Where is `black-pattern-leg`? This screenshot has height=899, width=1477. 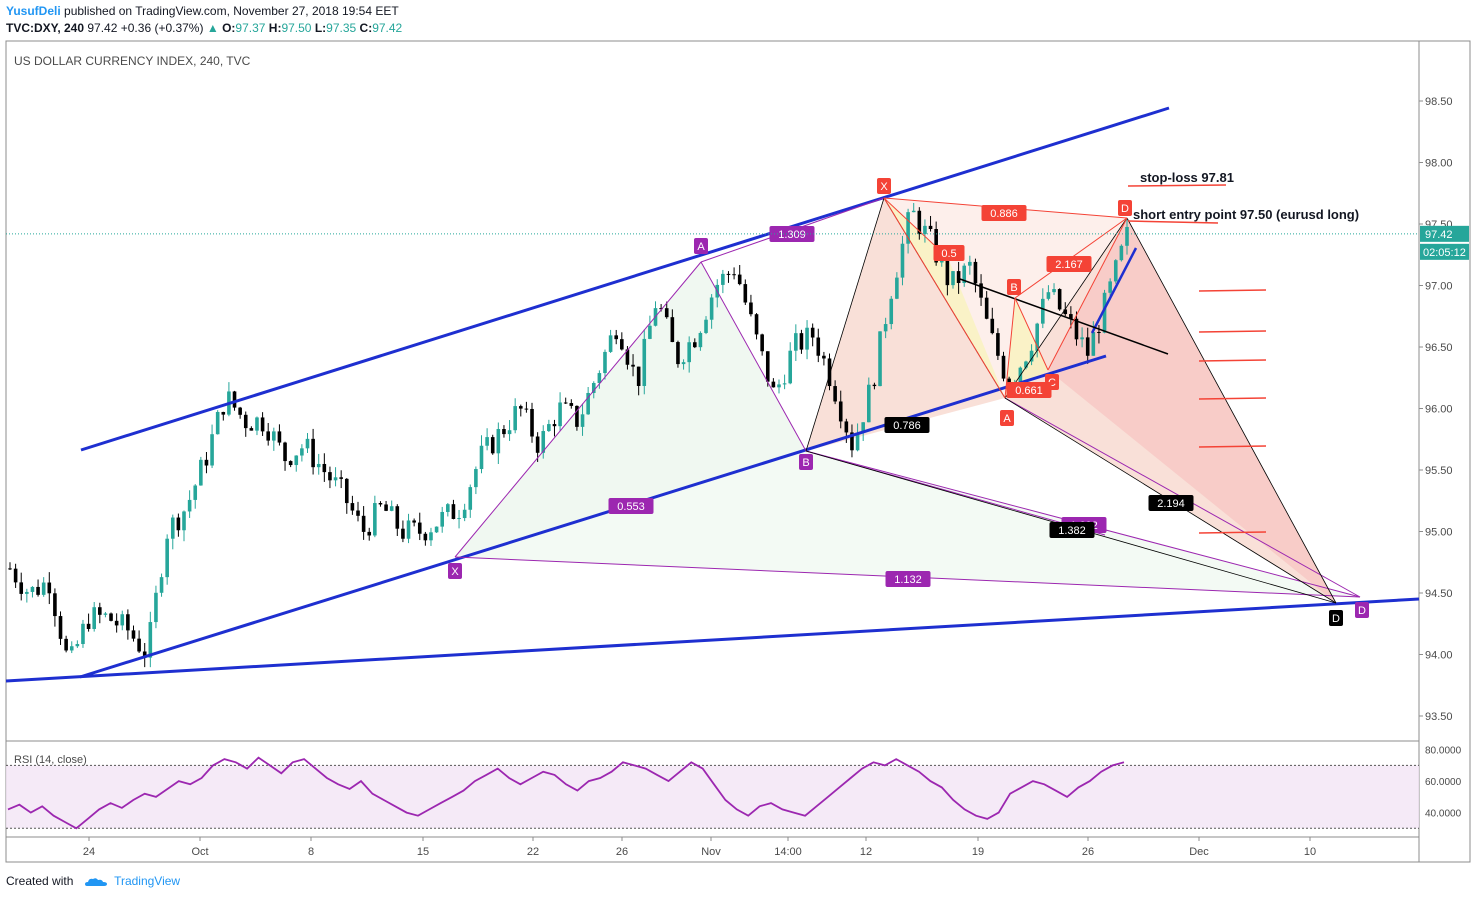 black-pattern-leg is located at coordinates (1066, 308).